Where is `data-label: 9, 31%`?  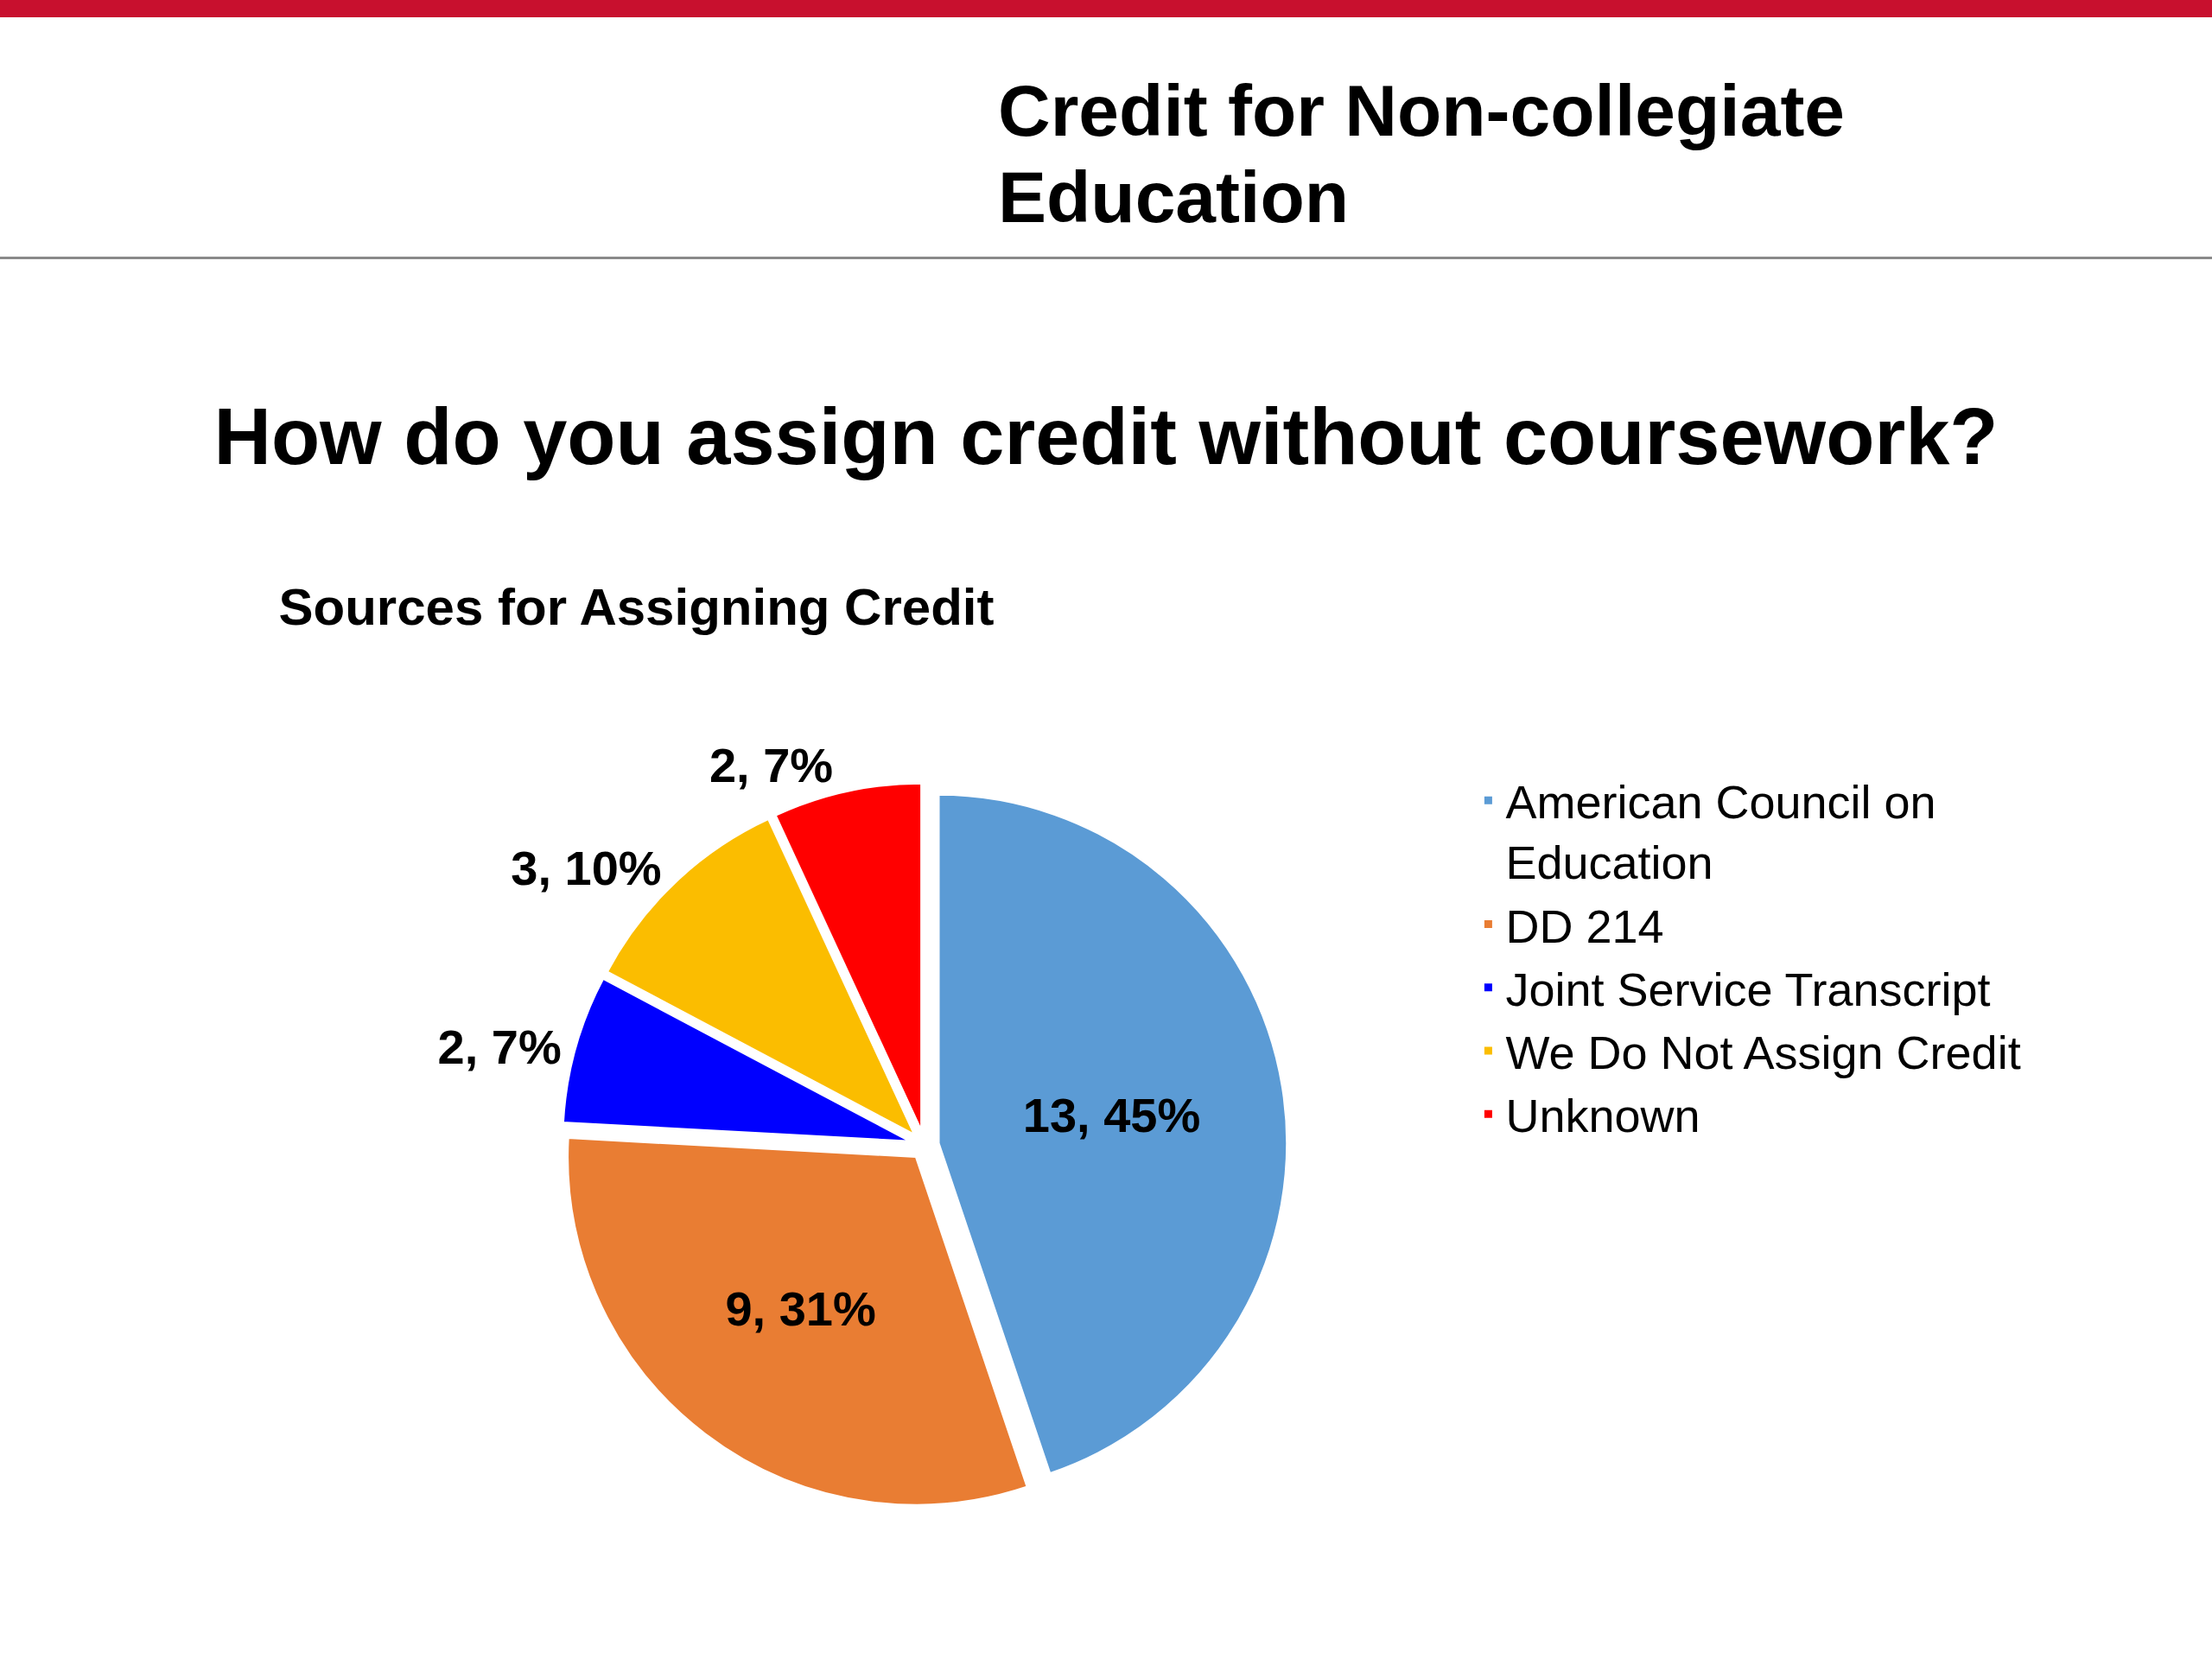
data-label: 9, 31% is located at coordinates (800, 1308).